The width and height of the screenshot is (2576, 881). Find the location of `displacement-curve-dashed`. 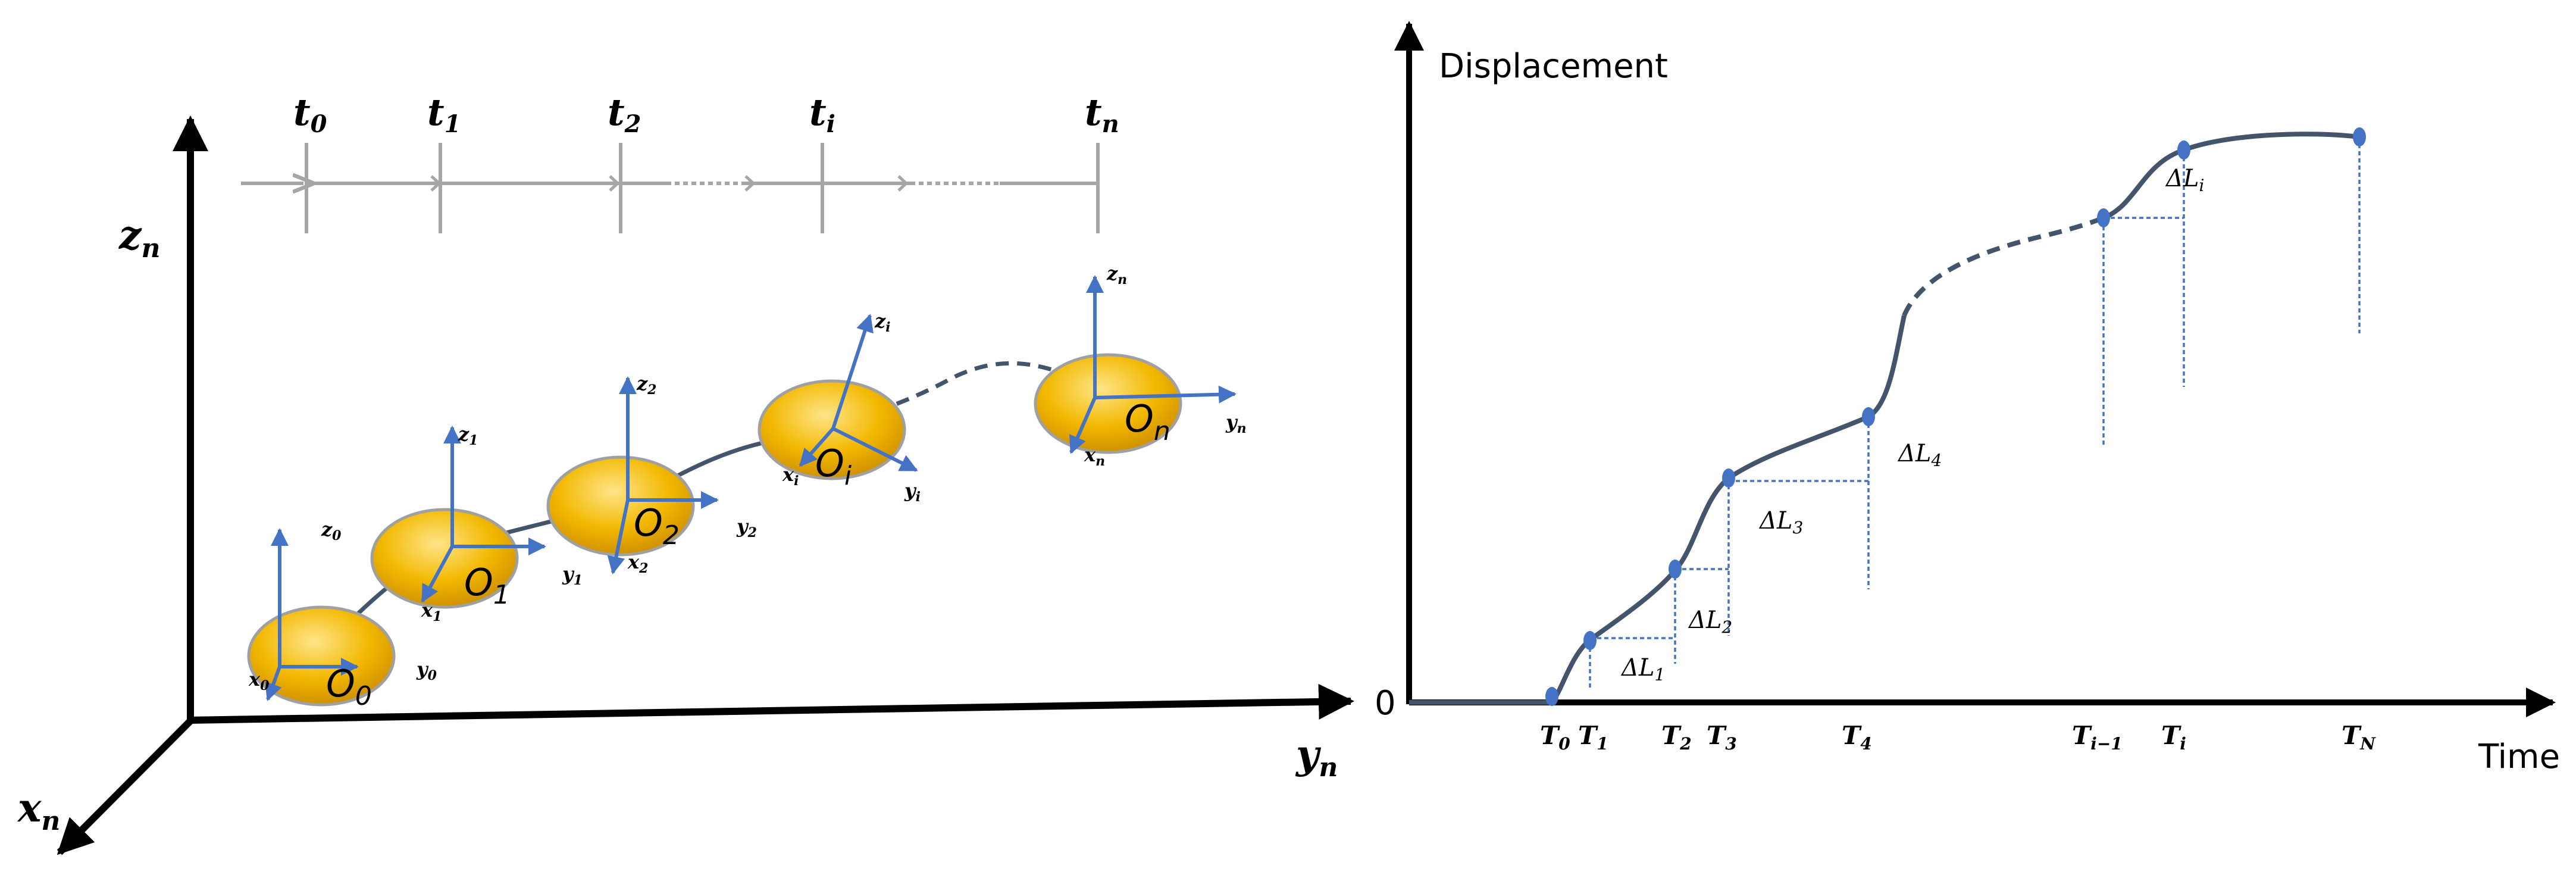

displacement-curve-dashed is located at coordinates (2003, 266).